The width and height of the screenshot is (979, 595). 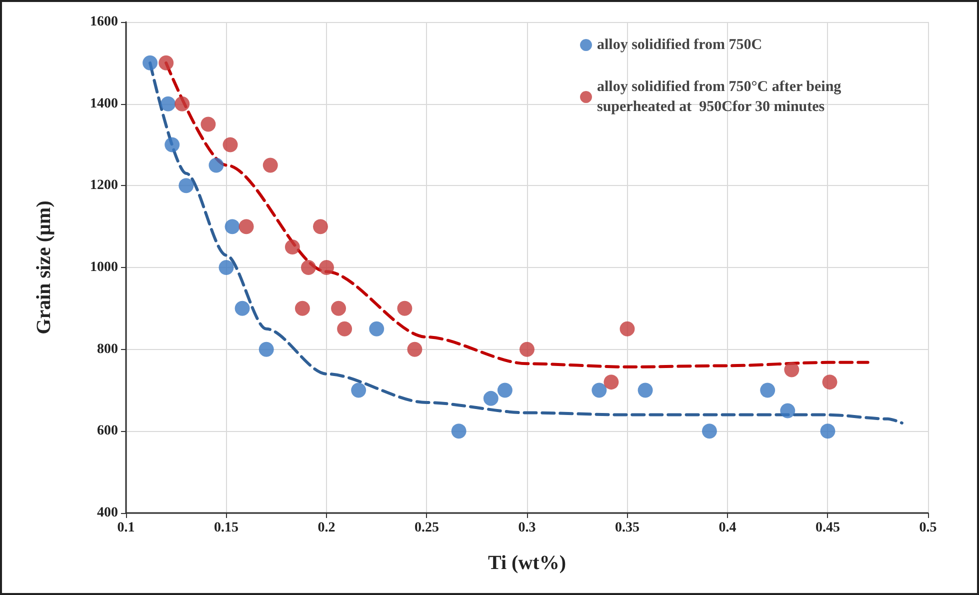 What do you see at coordinates (104, 104) in the screenshot?
I see `y-tick-label: 1400` at bounding box center [104, 104].